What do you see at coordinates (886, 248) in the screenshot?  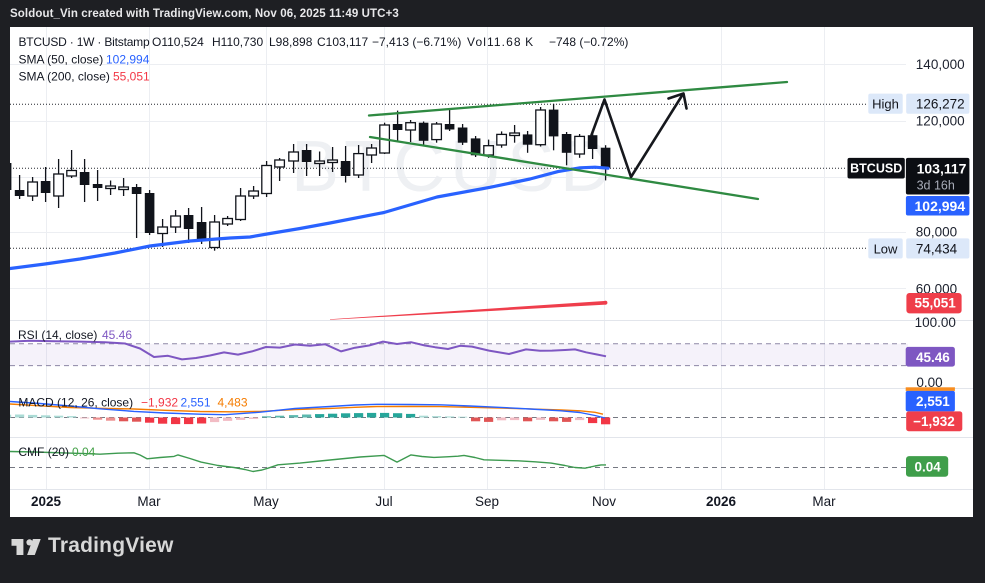 I see `svg-text: Low` at bounding box center [886, 248].